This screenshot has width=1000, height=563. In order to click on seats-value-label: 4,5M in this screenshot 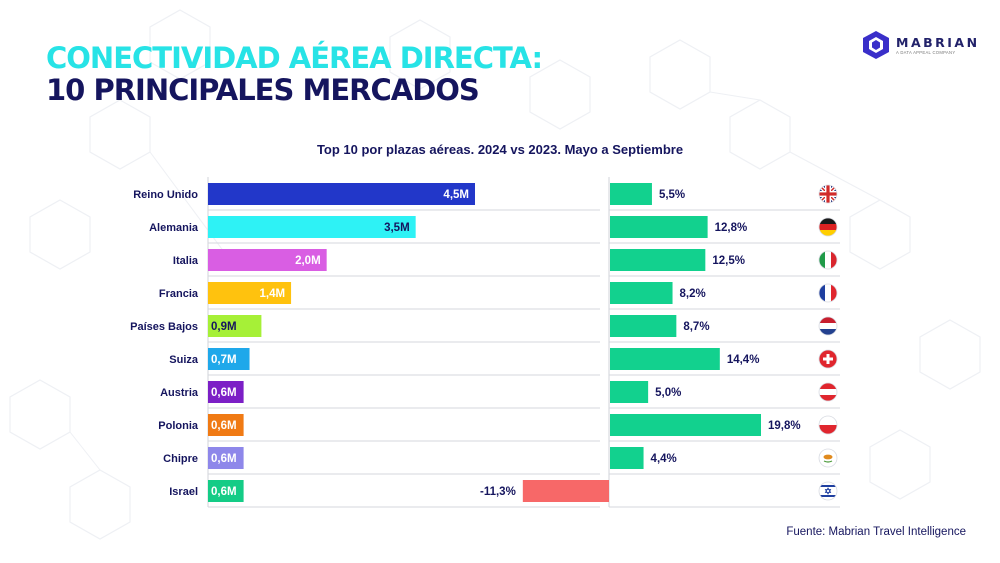, I will do `click(456, 195)`.